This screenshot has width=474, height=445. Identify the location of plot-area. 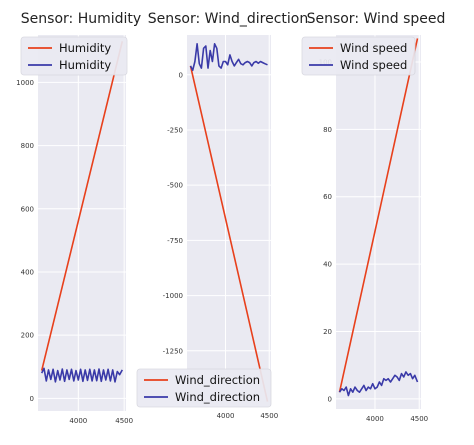
(229, 220).